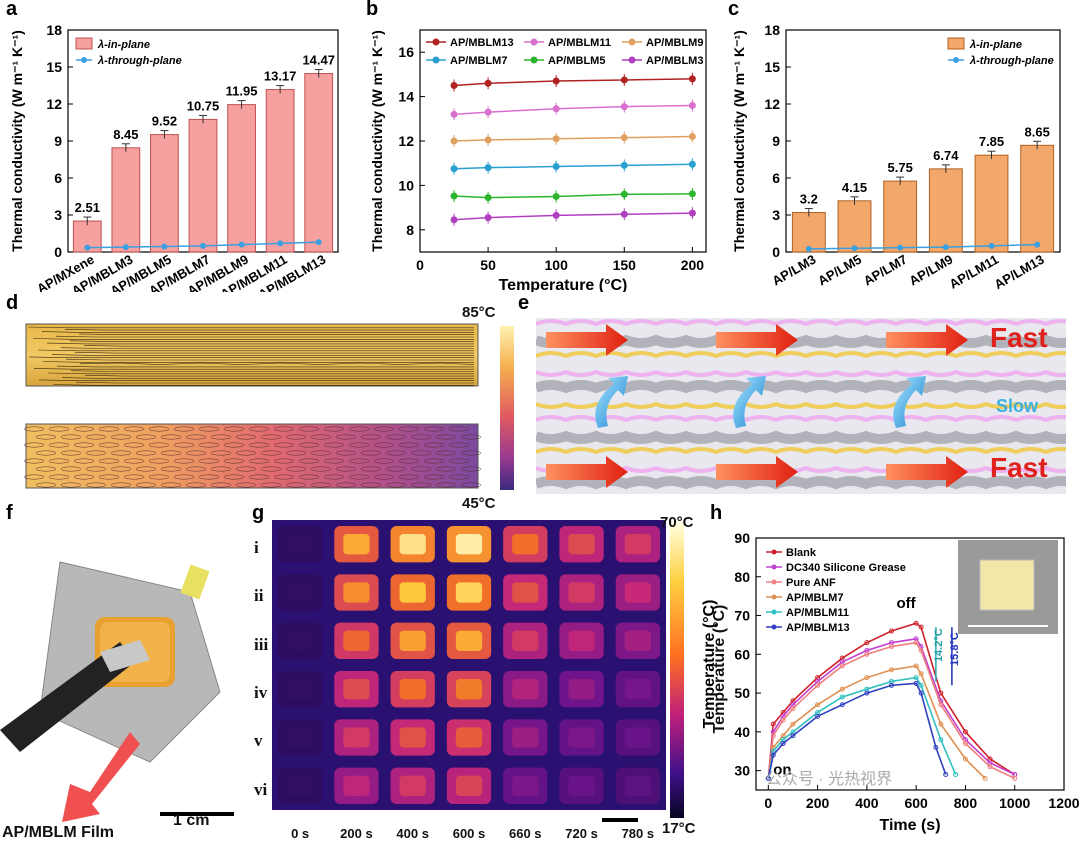 The image size is (1080, 844). Describe the element at coordinates (242, 91) in the screenshot. I see `data-label: 11.95` at that location.